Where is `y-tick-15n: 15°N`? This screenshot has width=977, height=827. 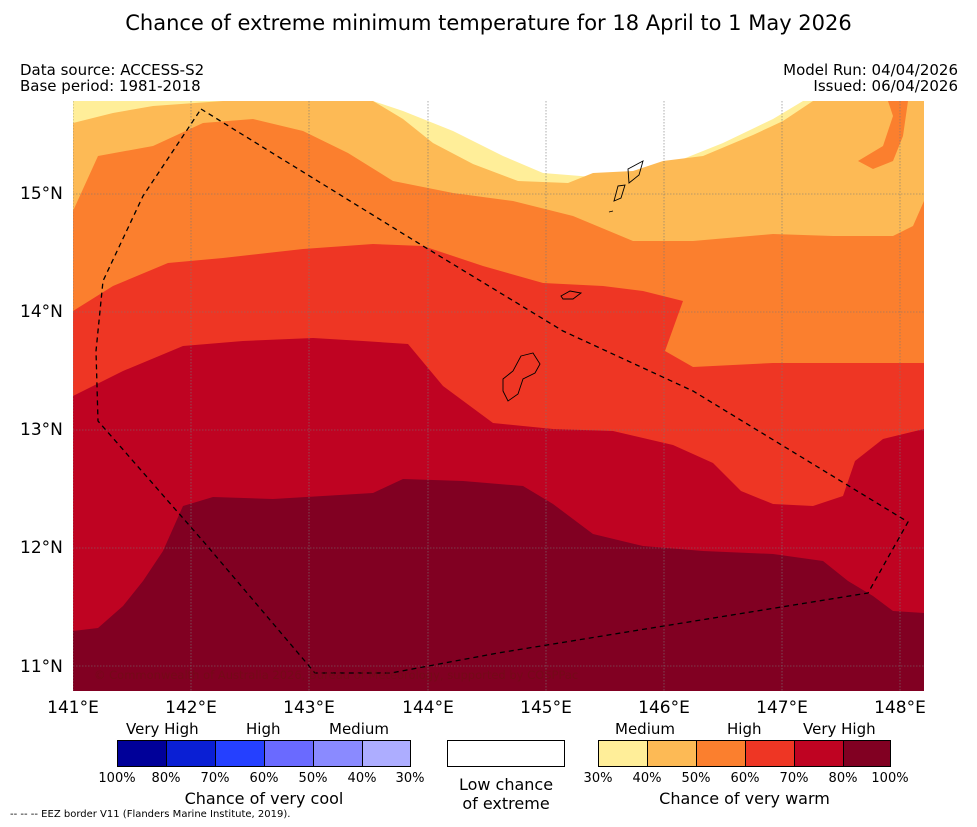
y-tick-15n: 15°N is located at coordinates (41, 194).